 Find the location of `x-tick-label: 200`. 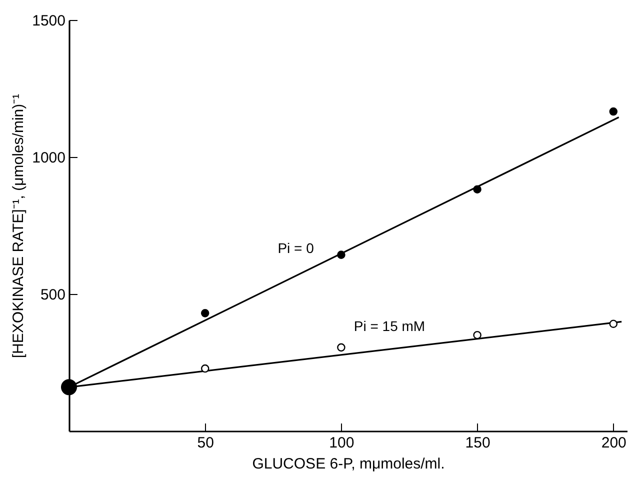

x-tick-label: 200 is located at coordinates (613, 443).